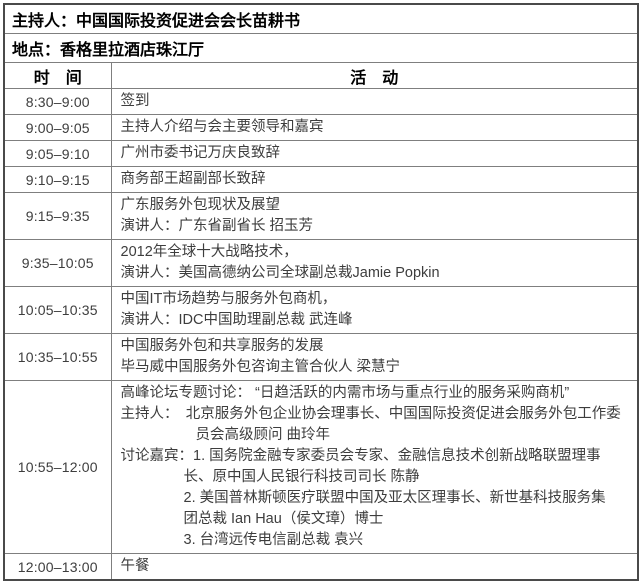 This screenshot has width=642, height=581. What do you see at coordinates (209, 252) in the screenshot?
I see `activity-line: 2012年全球十大战略技术，` at bounding box center [209, 252].